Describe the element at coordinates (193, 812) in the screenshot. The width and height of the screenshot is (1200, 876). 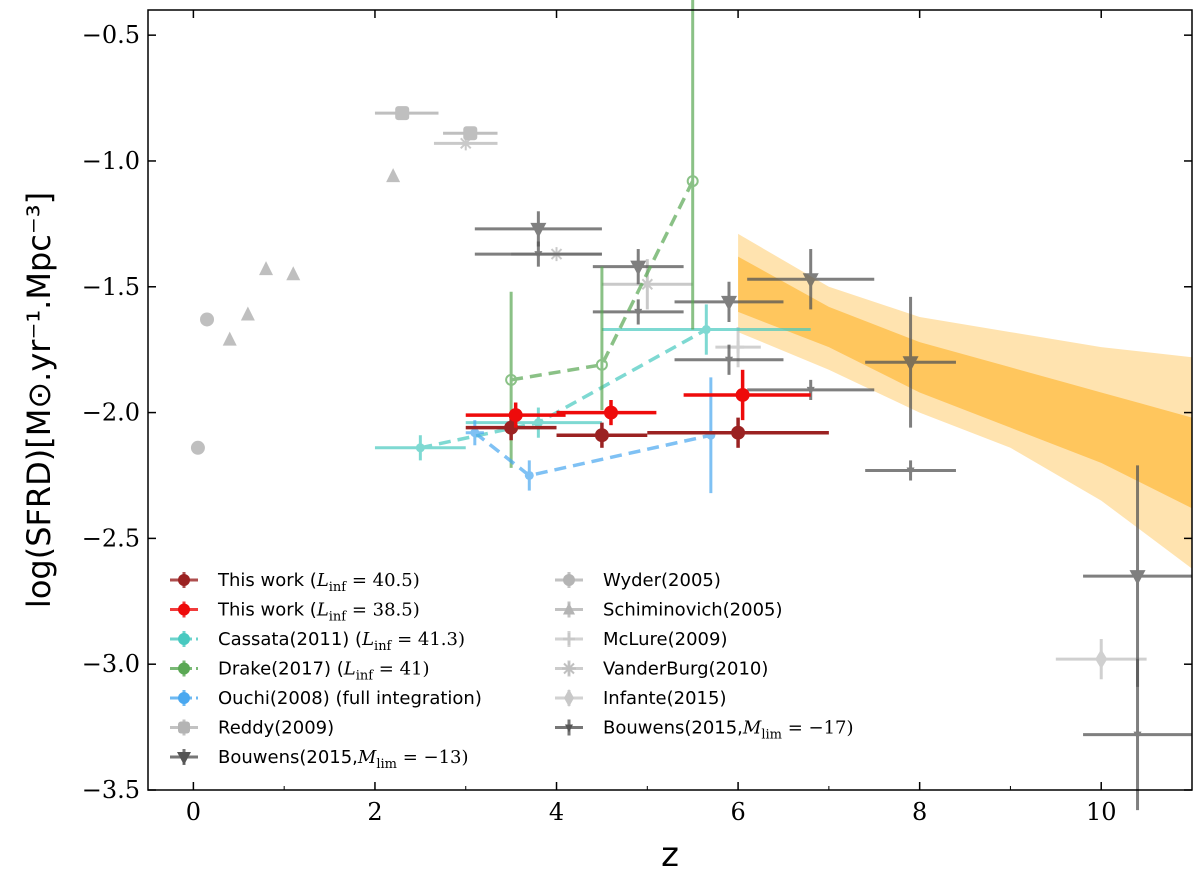
I see `x-tick-label: 0` at that location.